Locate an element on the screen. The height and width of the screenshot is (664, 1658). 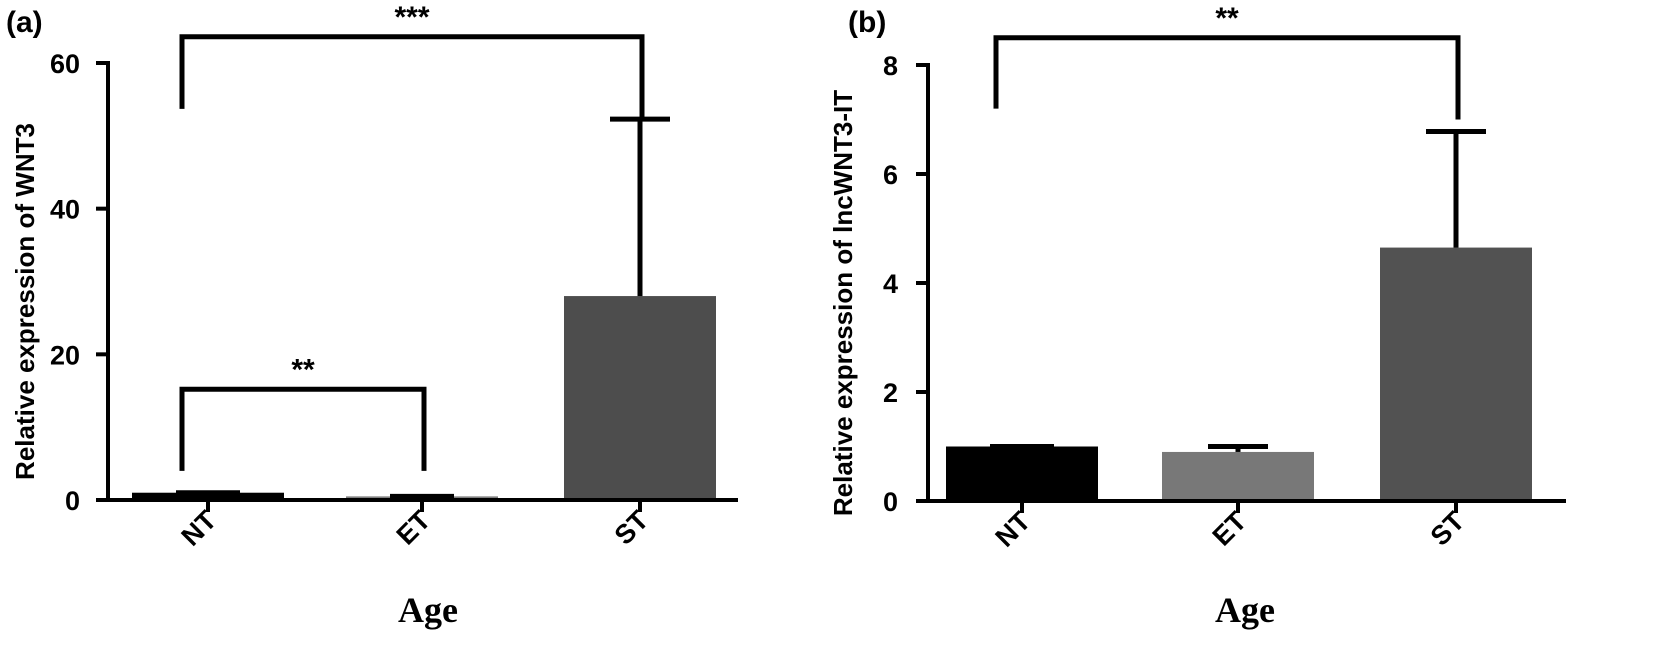
y-tick-label: 6 is located at coordinates (890, 175).